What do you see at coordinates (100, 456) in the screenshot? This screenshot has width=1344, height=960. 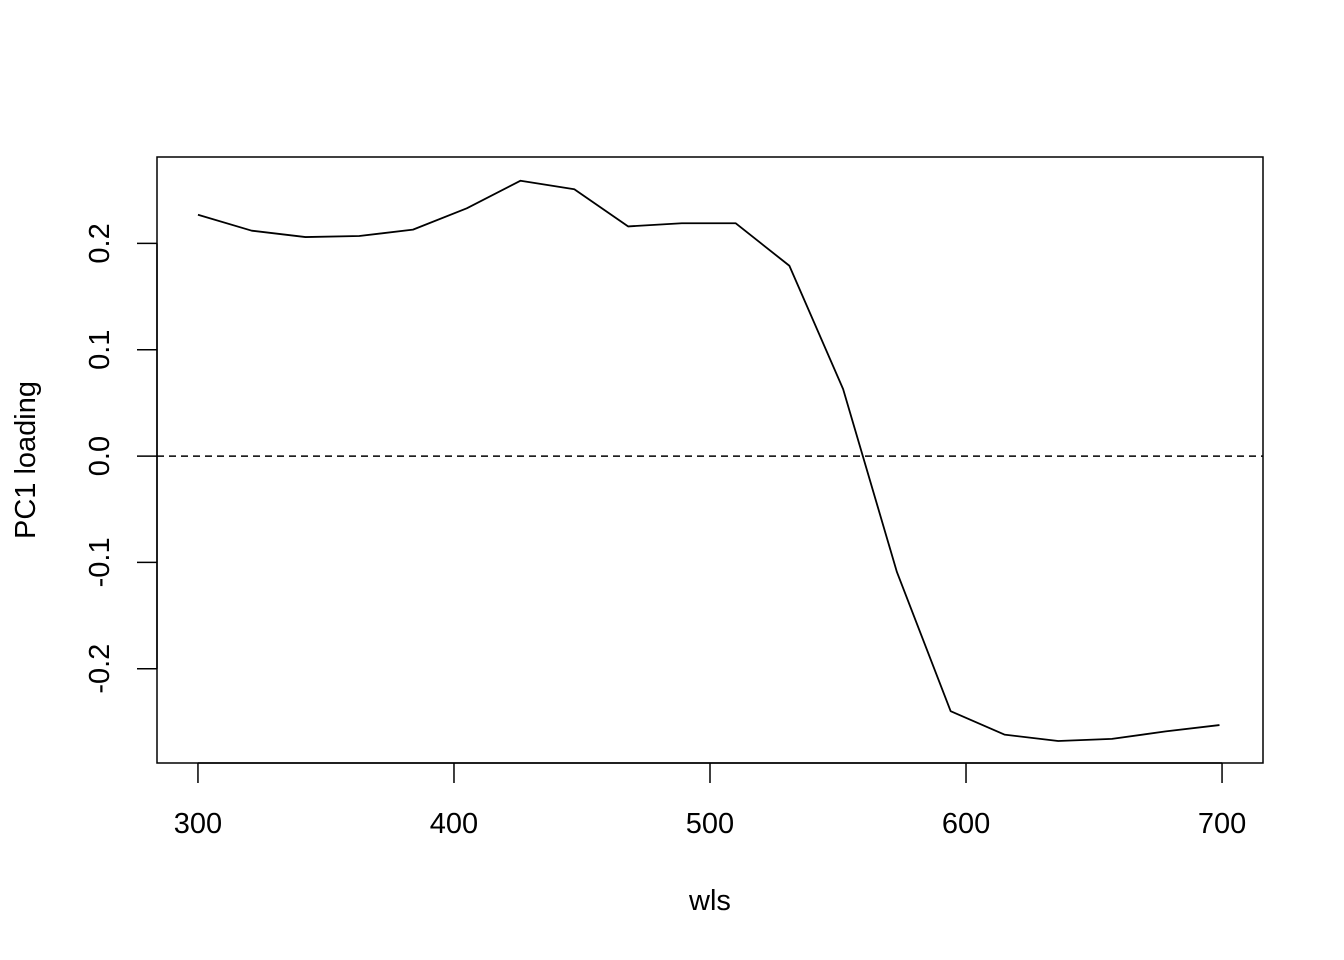 I see `y-tick-label: 0.0` at bounding box center [100, 456].